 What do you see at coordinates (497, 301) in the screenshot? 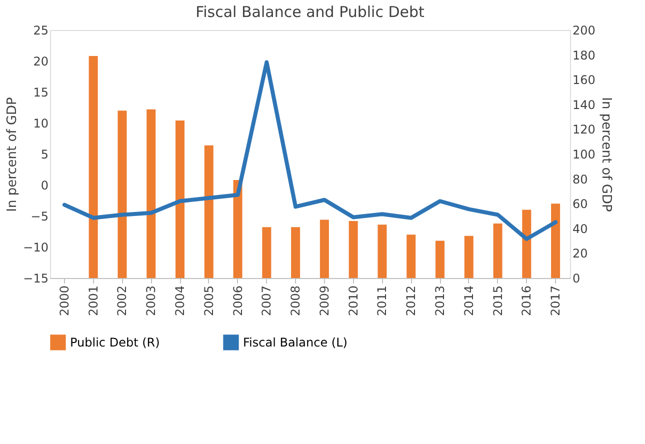
I see `x-tick-label: 2015` at bounding box center [497, 301].